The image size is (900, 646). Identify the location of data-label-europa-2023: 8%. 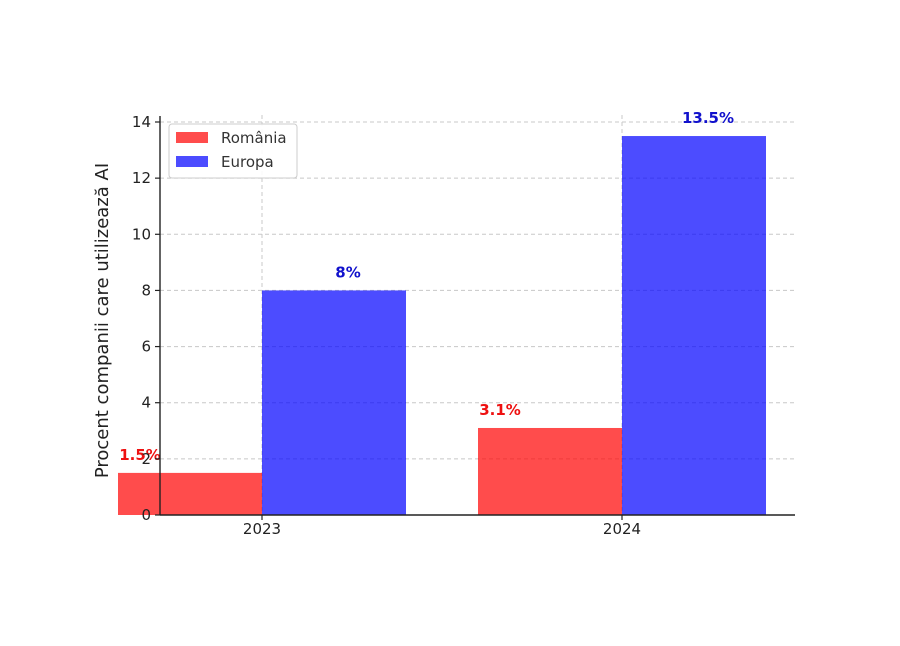
(347, 272).